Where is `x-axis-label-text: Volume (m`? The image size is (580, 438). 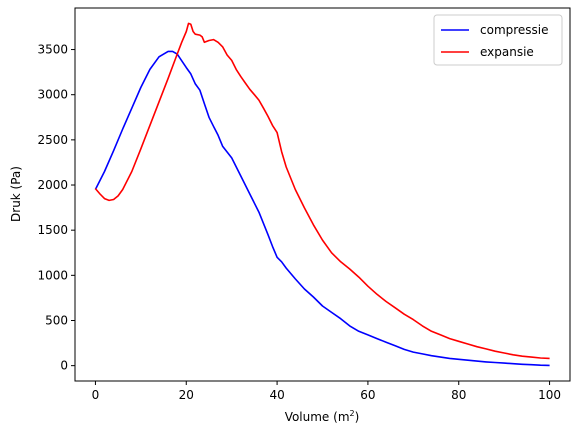
x-axis-label-text: Volume (m is located at coordinates (317, 417).